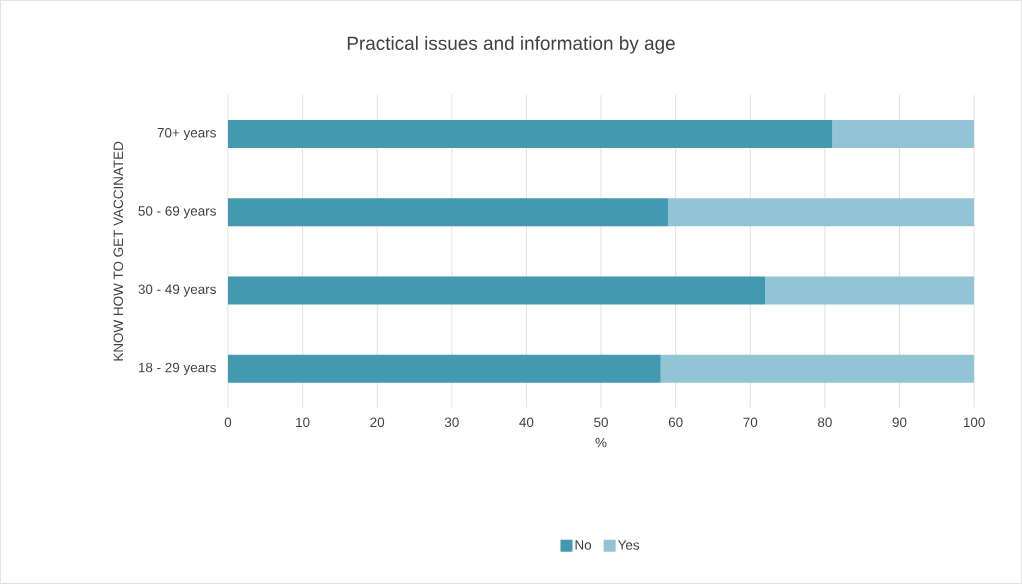 This screenshot has height=584, width=1022. What do you see at coordinates (303, 422) in the screenshot?
I see `x-tick-label: 10` at bounding box center [303, 422].